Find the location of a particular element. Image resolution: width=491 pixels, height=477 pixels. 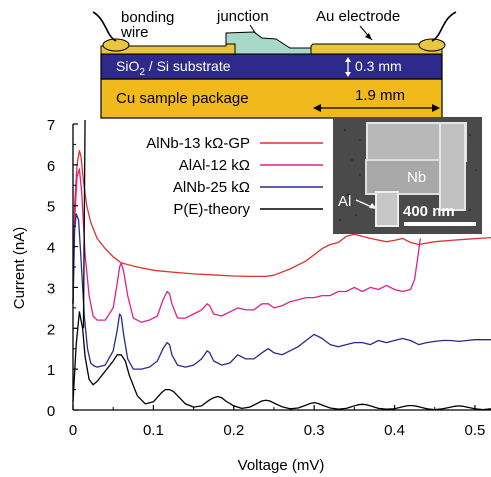

label-package: Cu sample package is located at coordinates (182, 98).